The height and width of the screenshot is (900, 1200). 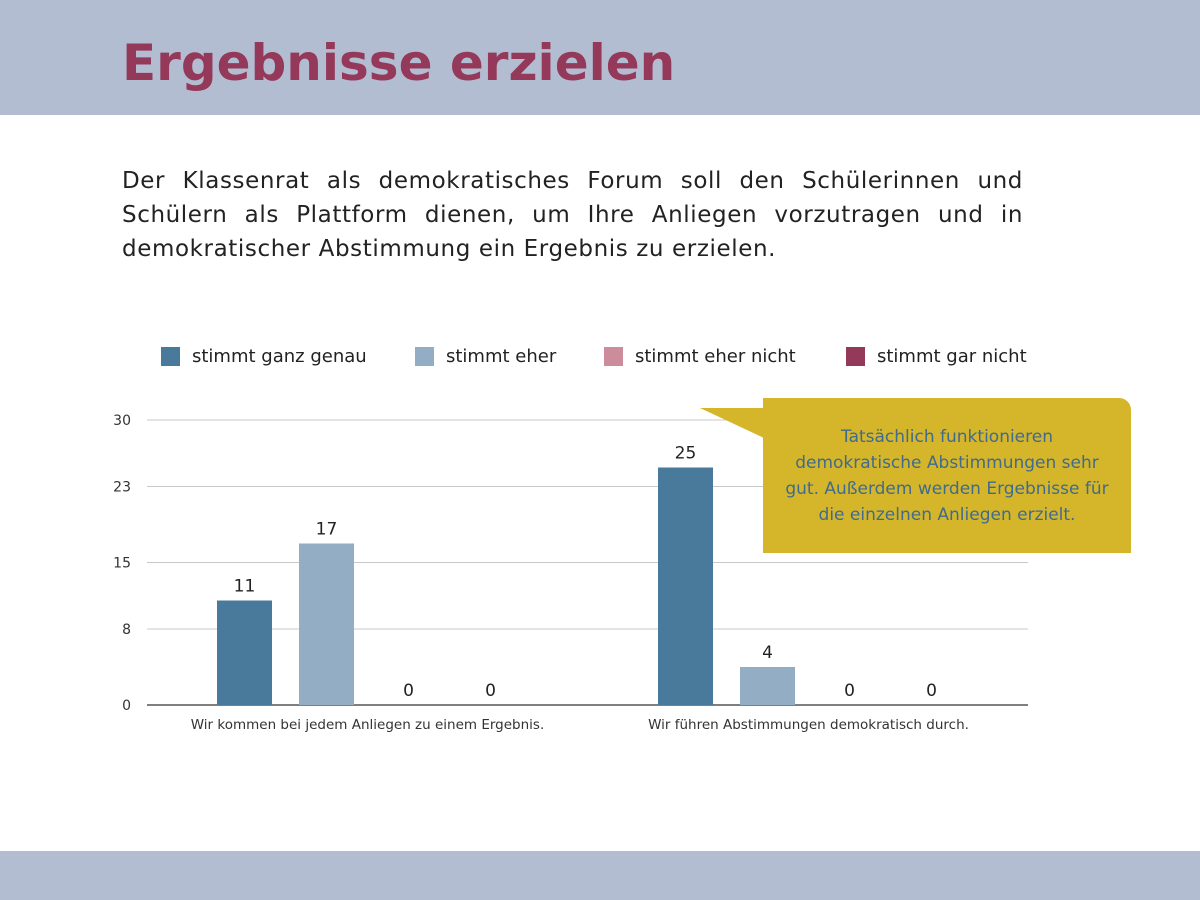 What do you see at coordinates (732, 423) in the screenshot?
I see `callout-pointer` at bounding box center [732, 423].